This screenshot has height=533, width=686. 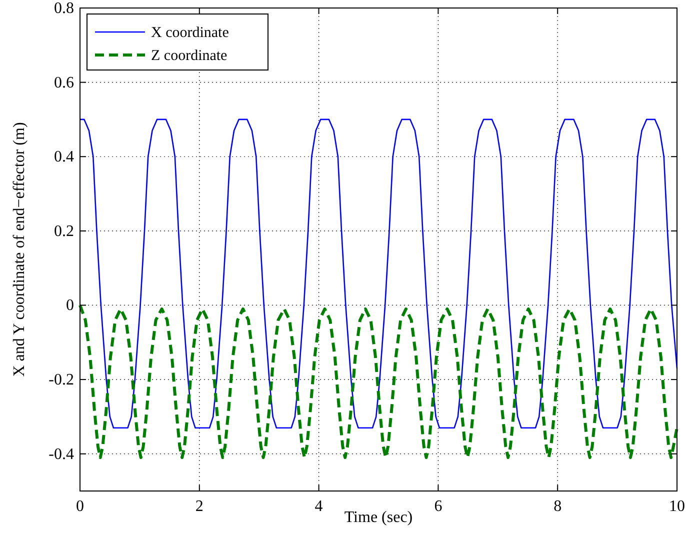 I want to click on y-tick-label: -0.2, so click(x=61, y=380).